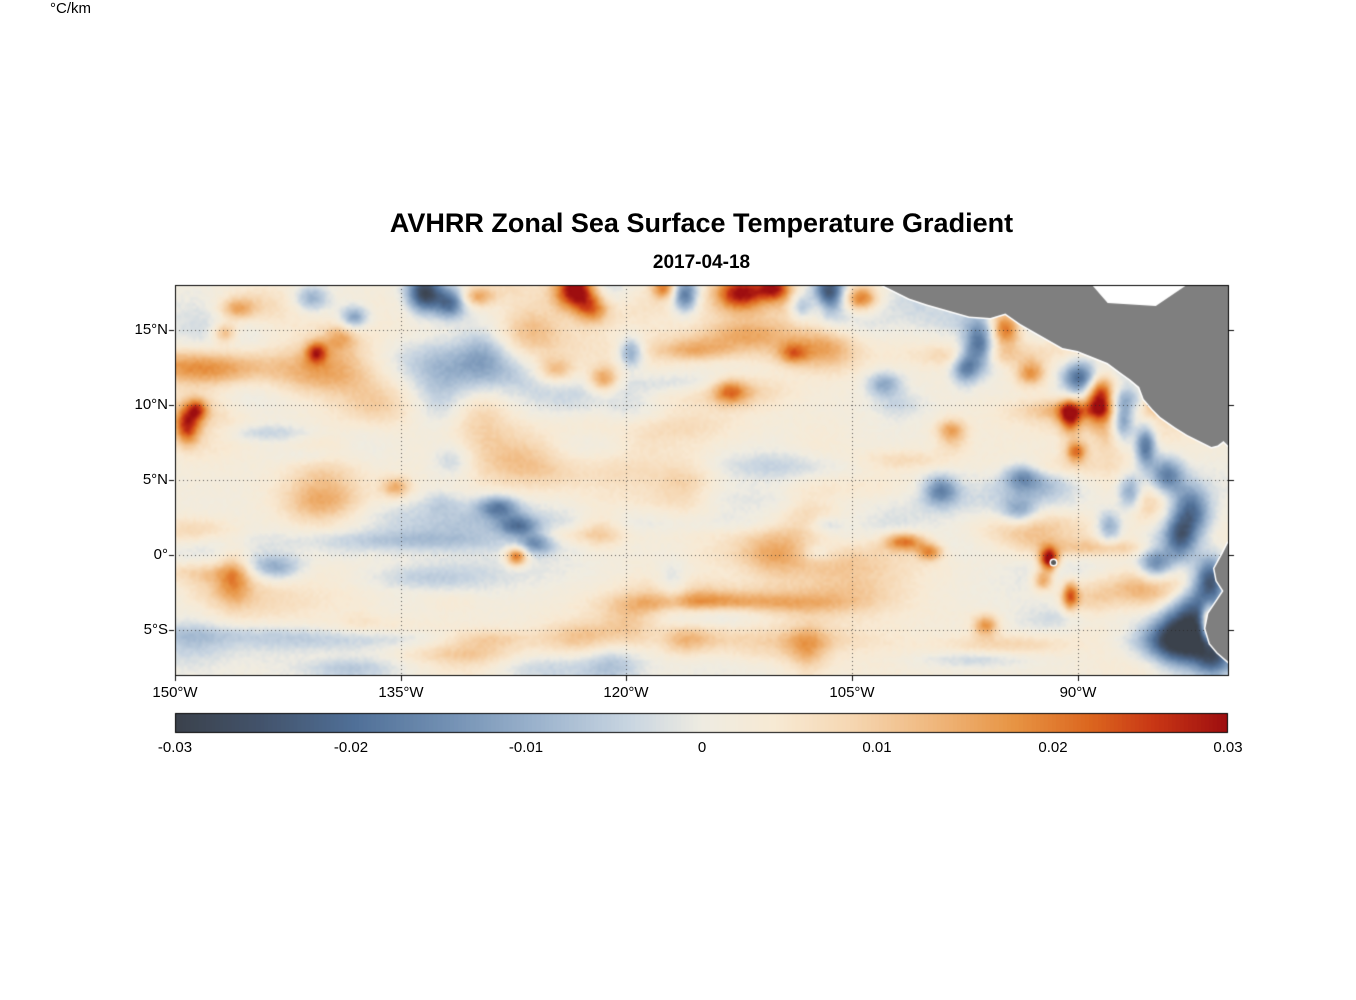 This screenshot has width=1356, height=1000. Describe the element at coordinates (877, 747) in the screenshot. I see `colorbar-tick-label: 0.01` at that location.